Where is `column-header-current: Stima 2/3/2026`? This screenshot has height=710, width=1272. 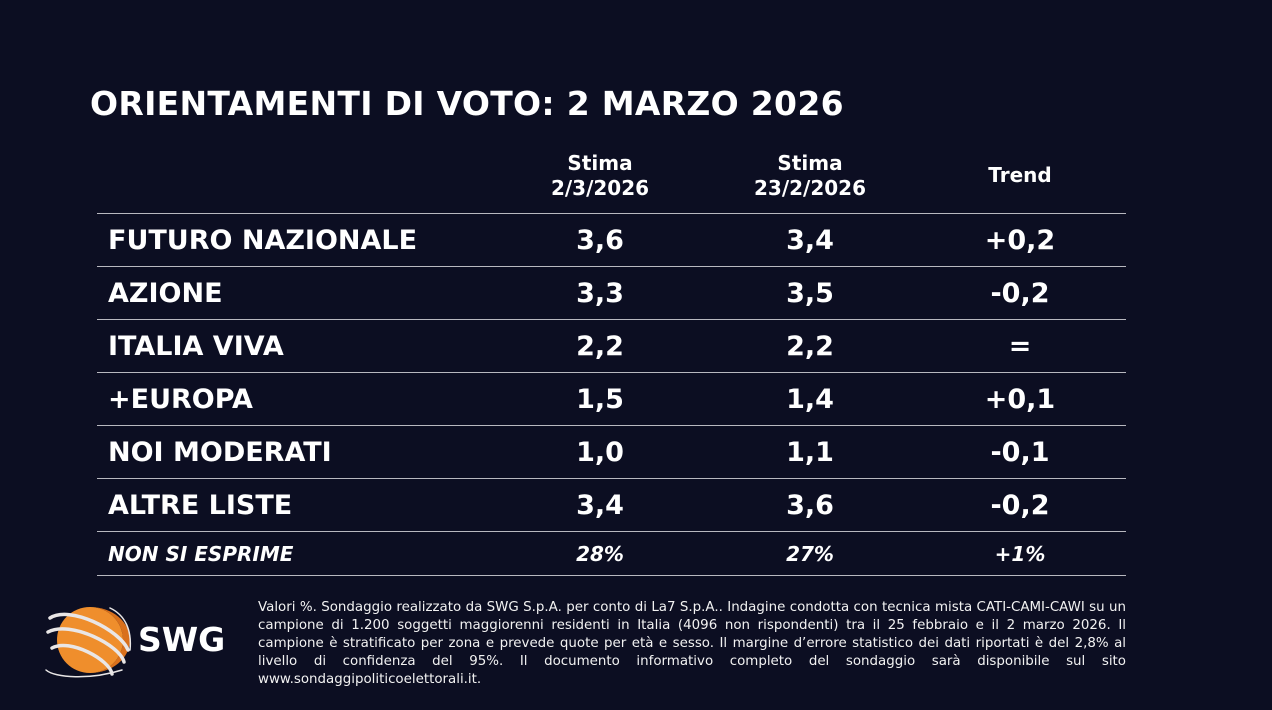 column-header-current: Stima 2/3/2026 is located at coordinates (600, 176).